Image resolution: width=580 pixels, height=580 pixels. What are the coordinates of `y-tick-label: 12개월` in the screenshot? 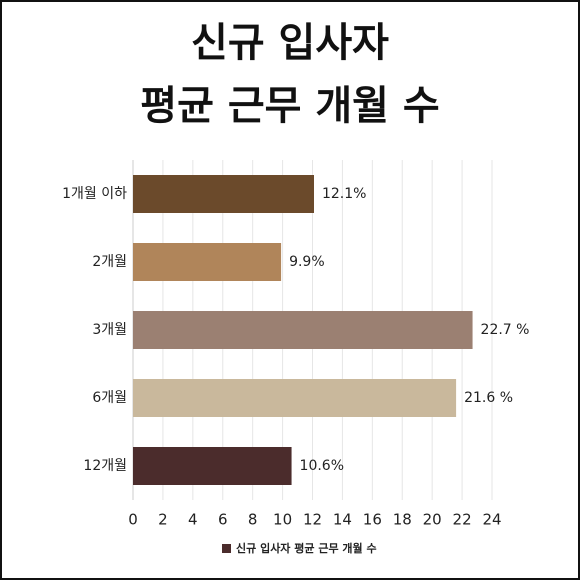 It's located at (105, 466).